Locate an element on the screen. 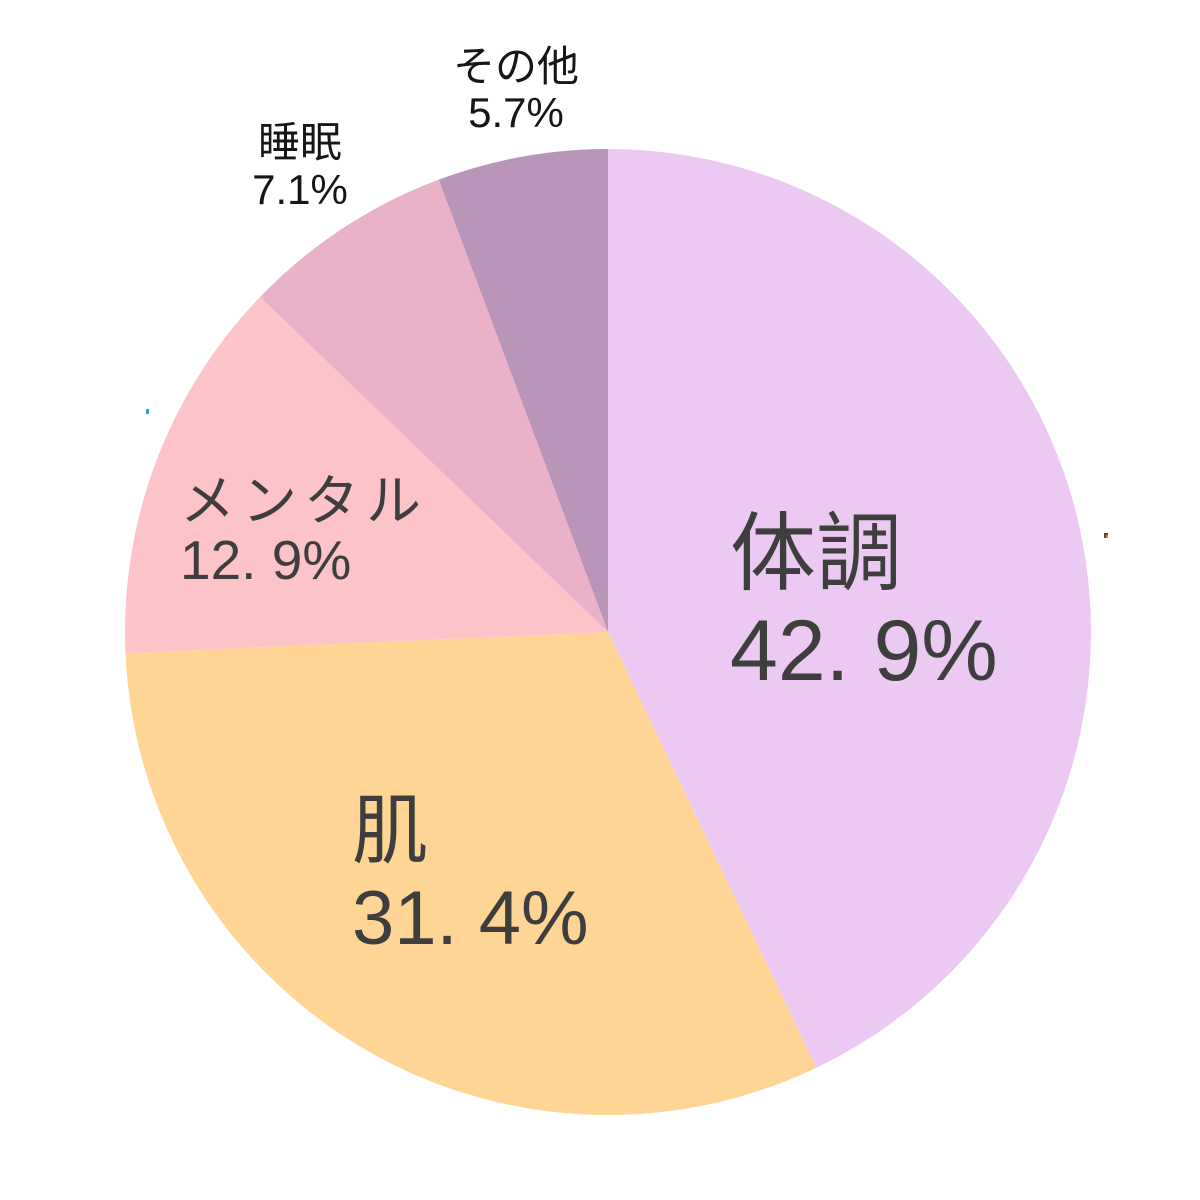  slice-label-sonota: その他 5.7% is located at coordinates (516, 90).